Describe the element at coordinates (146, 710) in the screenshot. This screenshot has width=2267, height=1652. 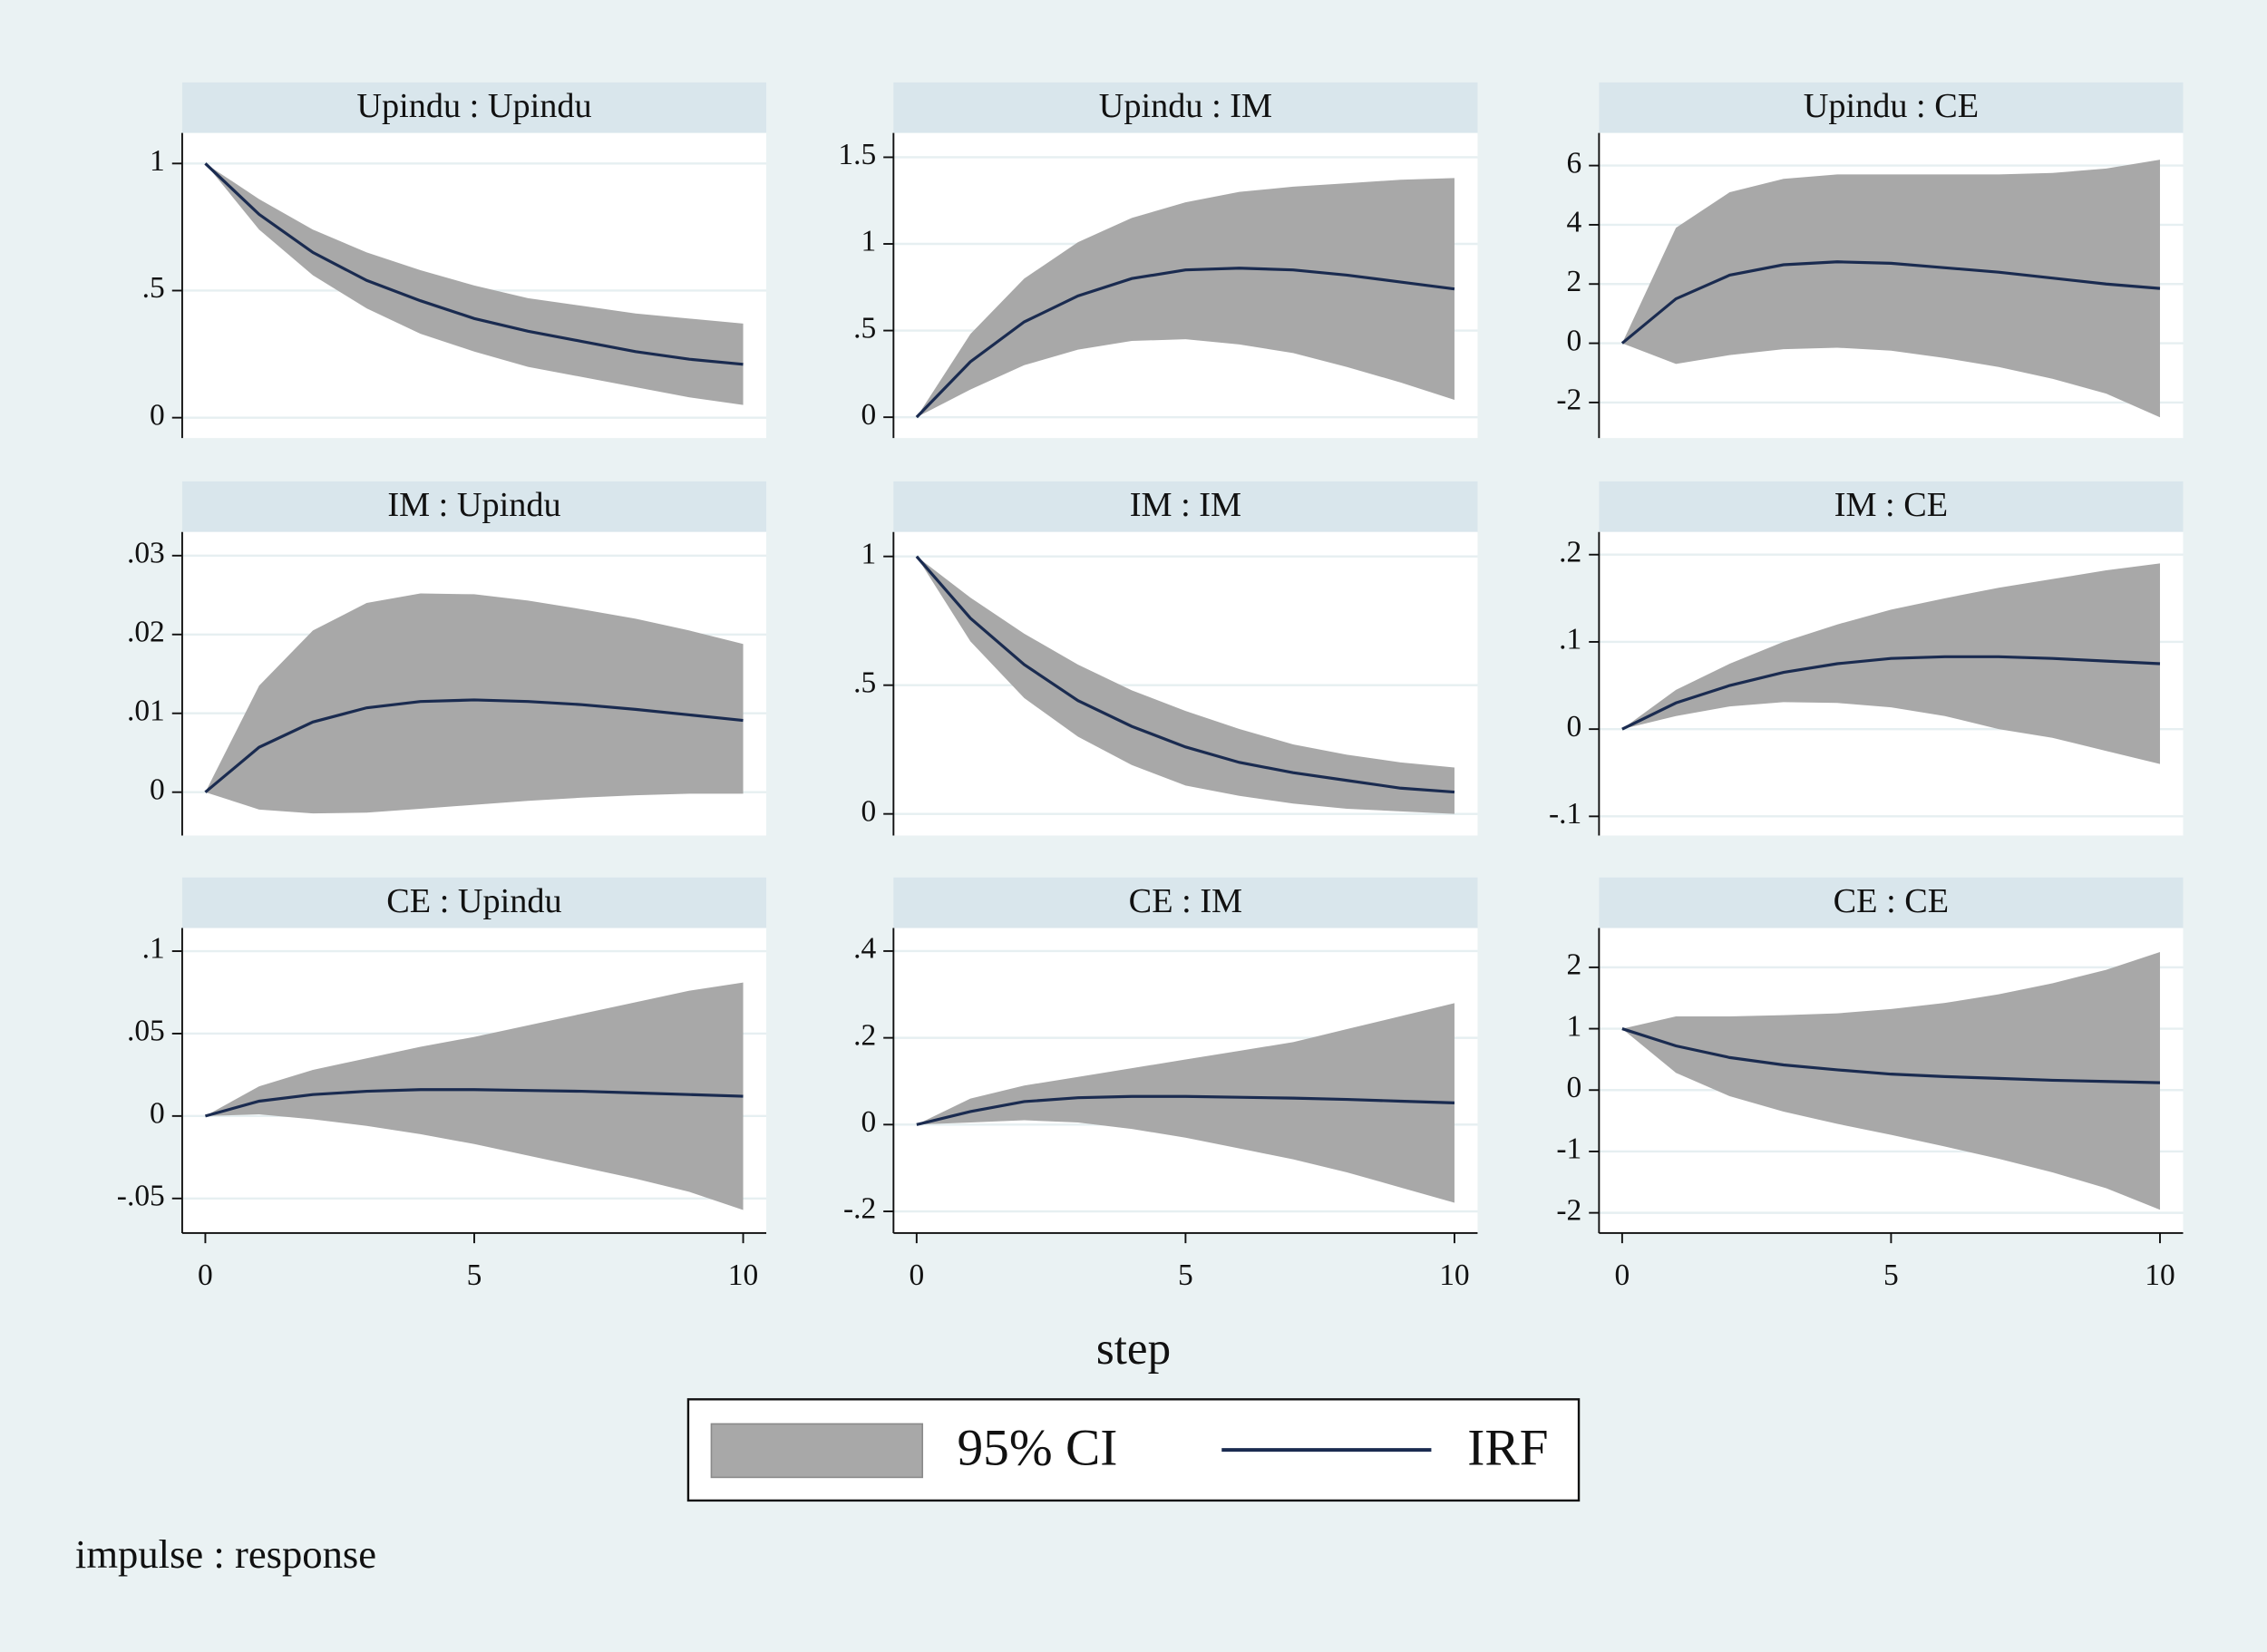
I see `y-tick-label: .01` at that location.